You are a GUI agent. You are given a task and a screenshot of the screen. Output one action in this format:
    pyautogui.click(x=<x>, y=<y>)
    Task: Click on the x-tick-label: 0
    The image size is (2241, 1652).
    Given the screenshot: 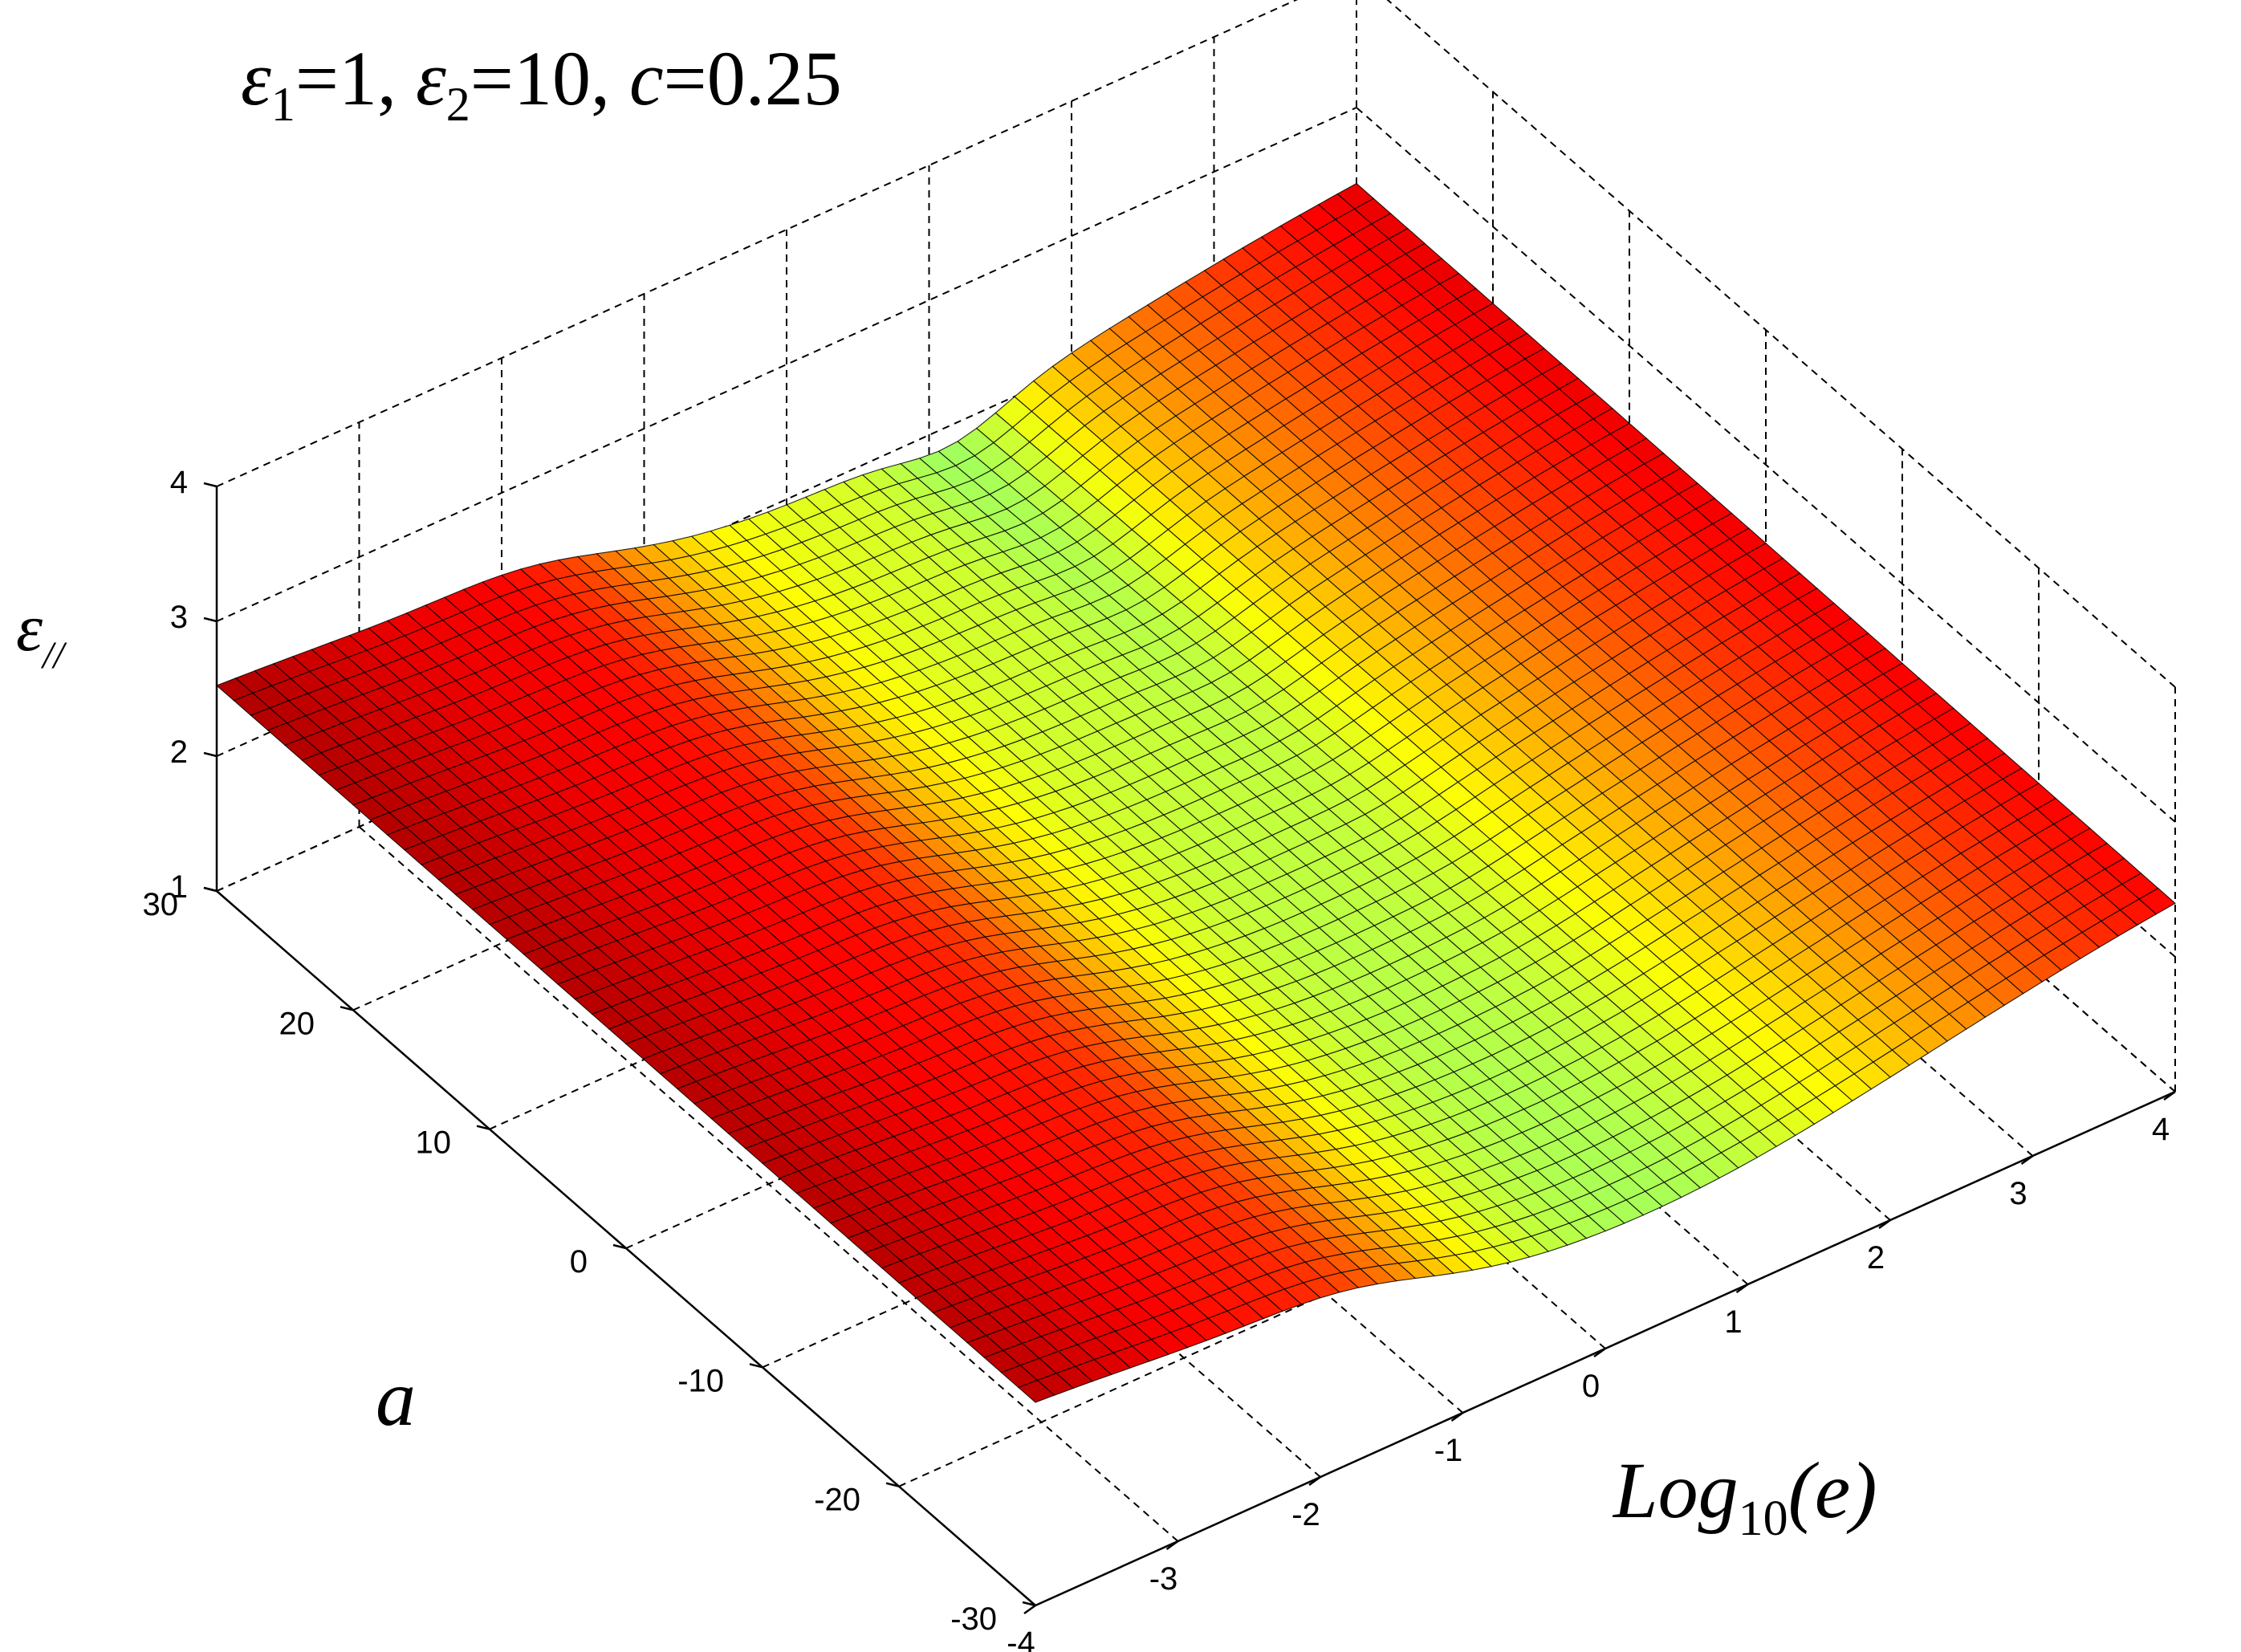 What is the action you would take?
    pyautogui.click(x=1591, y=1386)
    